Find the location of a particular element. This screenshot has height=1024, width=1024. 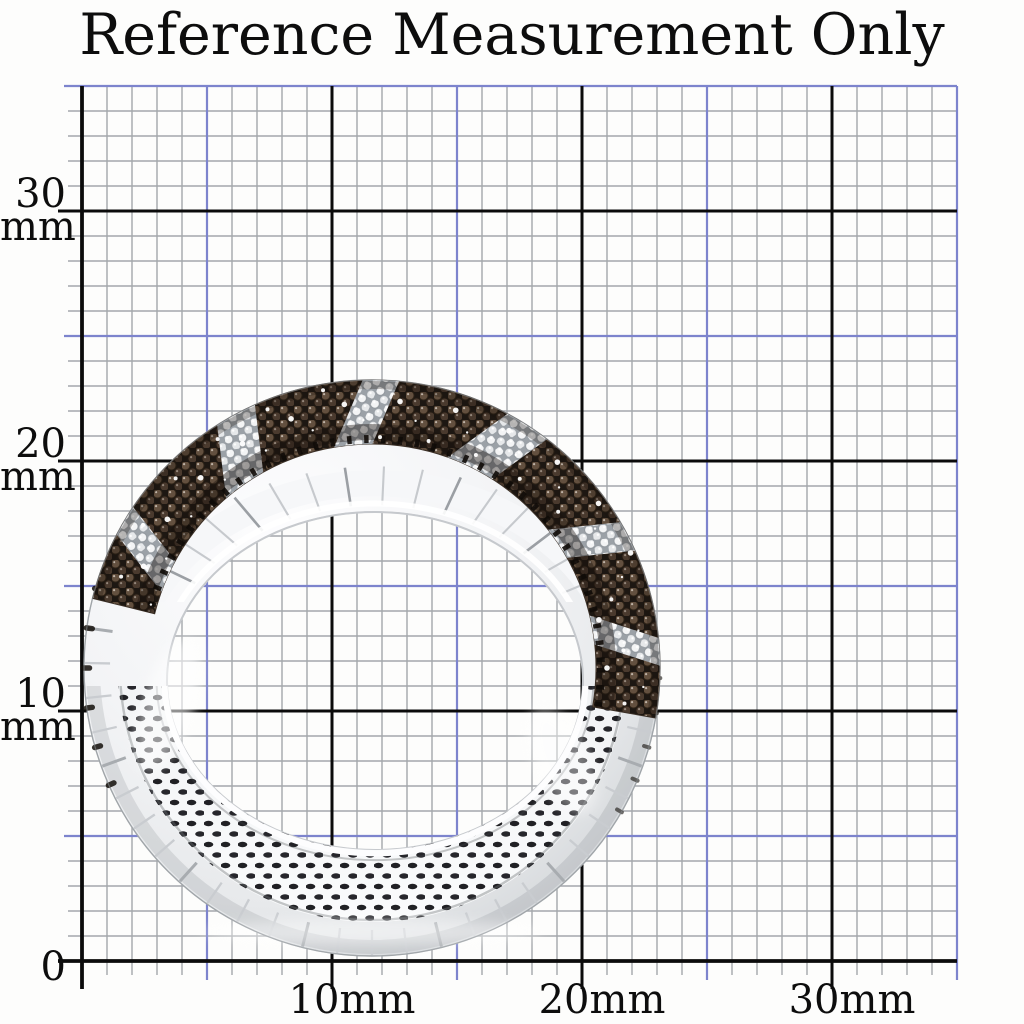

y-axis-value: 20 is located at coordinates (40, 444).